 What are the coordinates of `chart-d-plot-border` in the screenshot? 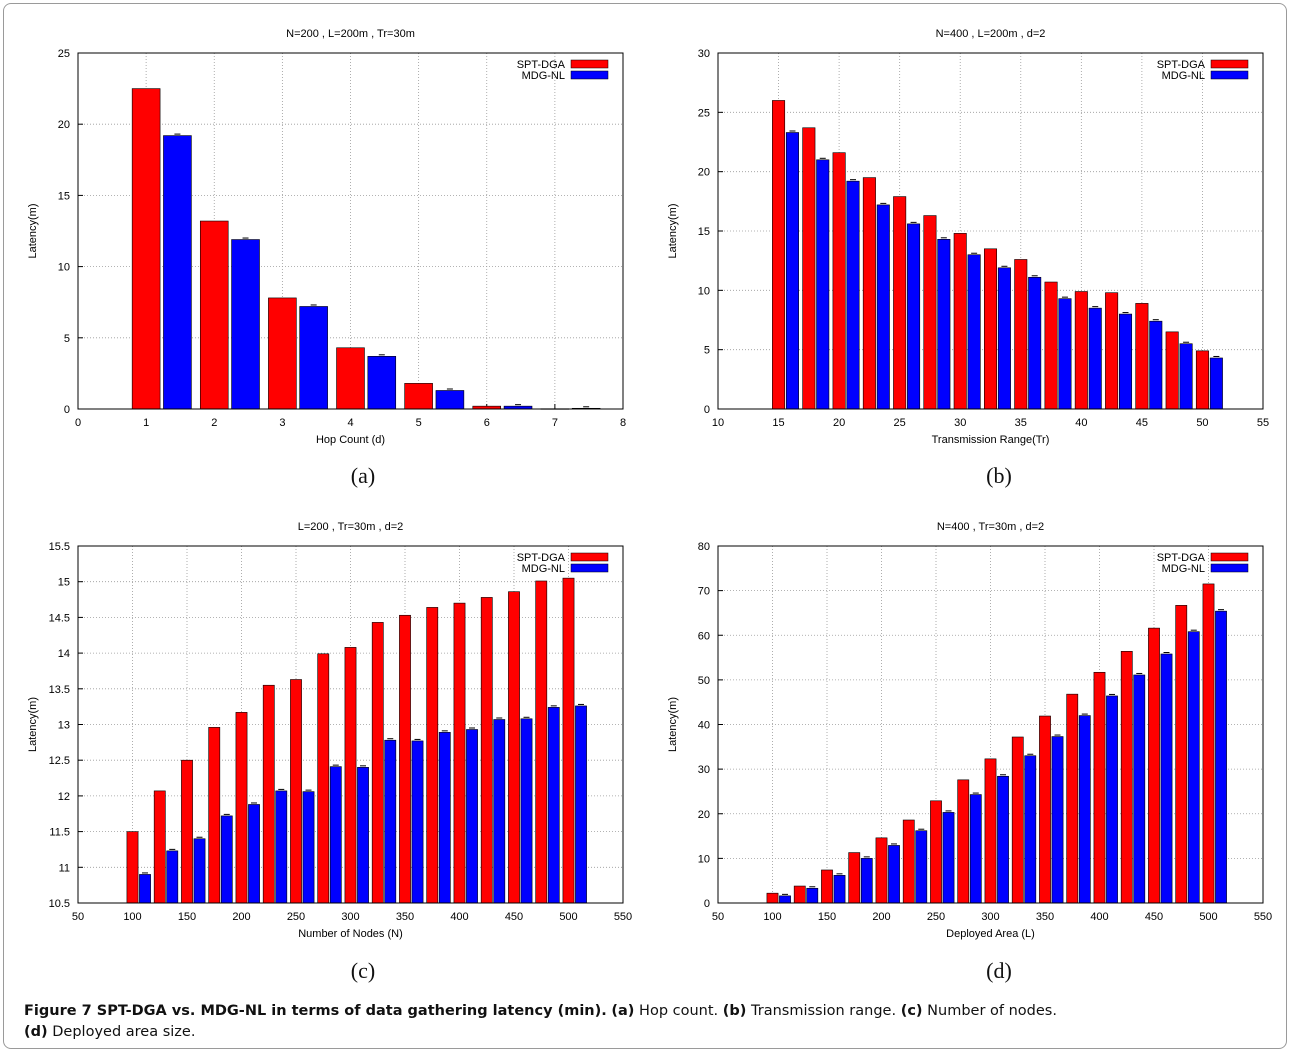 It's located at (990, 724).